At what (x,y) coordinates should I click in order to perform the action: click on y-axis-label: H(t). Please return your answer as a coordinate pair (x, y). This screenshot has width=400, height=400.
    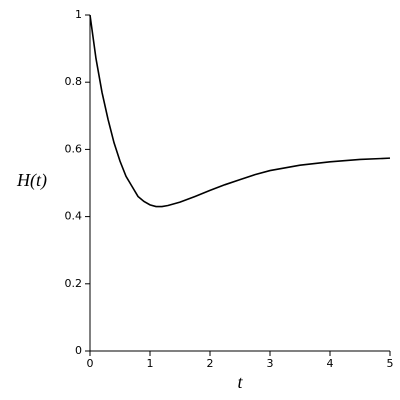
    Looking at the image, I should click on (31, 180).